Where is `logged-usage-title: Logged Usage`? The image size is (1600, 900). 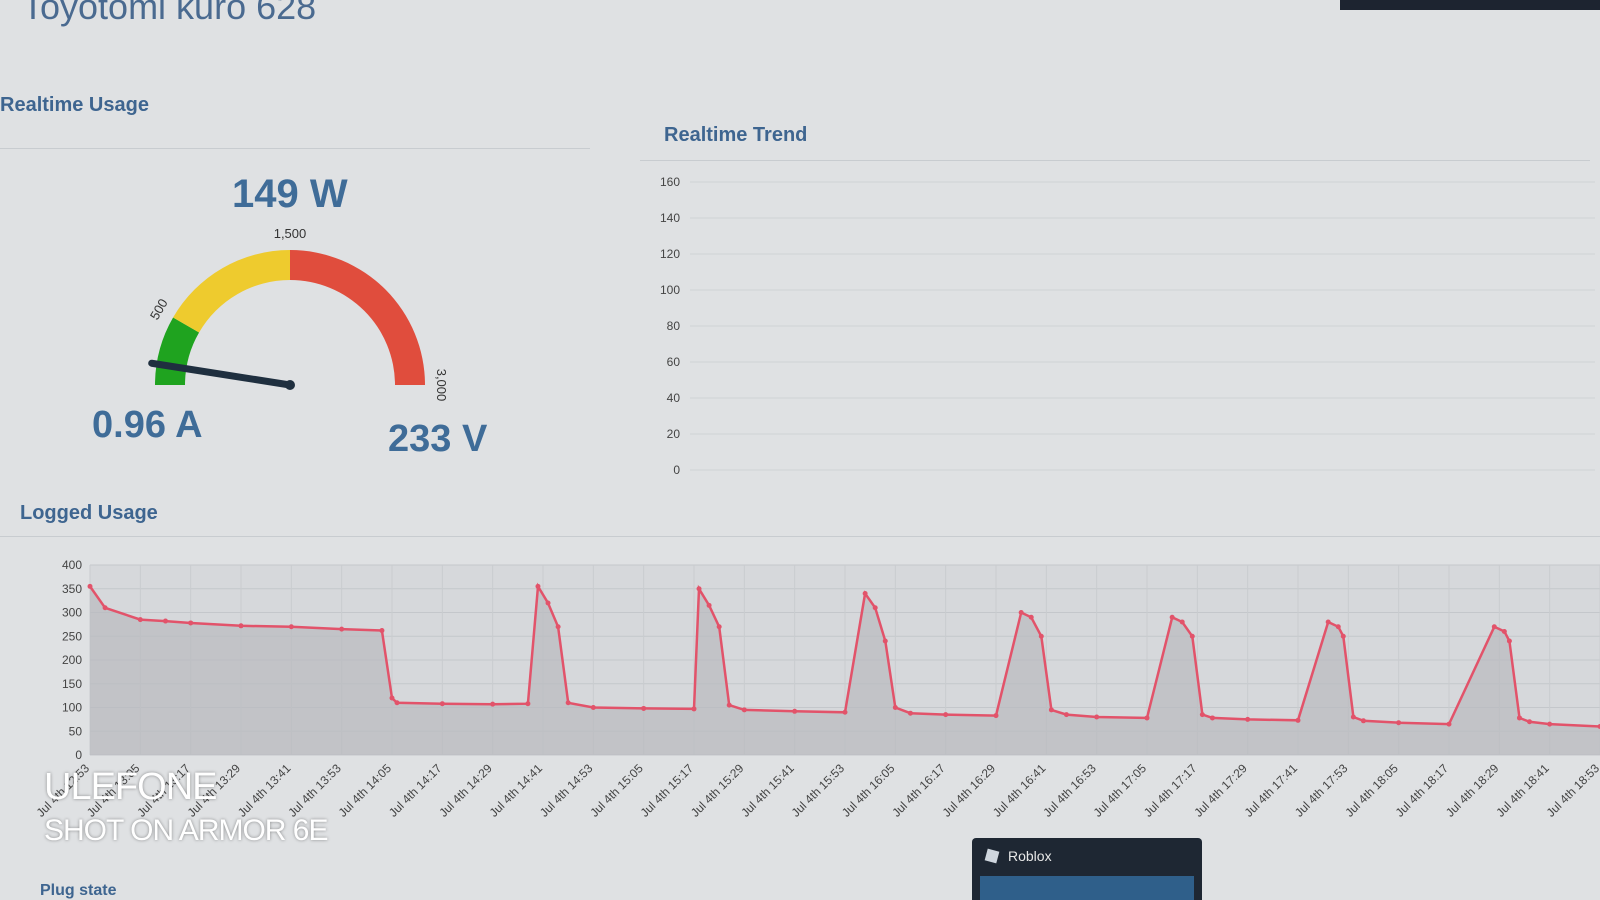 logged-usage-title: Logged Usage is located at coordinates (89, 513).